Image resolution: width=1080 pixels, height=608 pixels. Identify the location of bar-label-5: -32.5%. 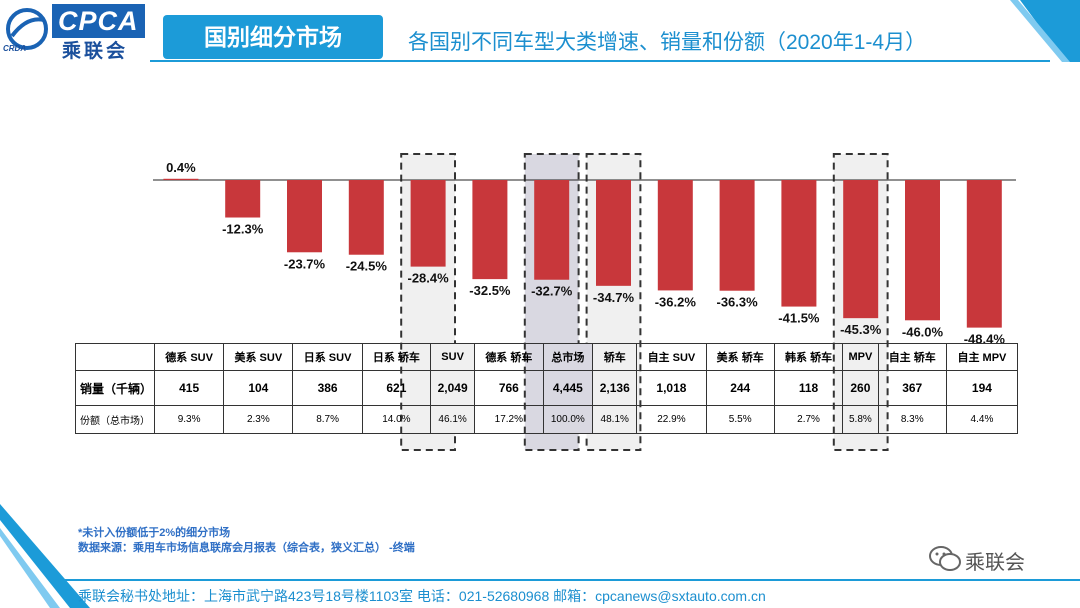
(490, 290).